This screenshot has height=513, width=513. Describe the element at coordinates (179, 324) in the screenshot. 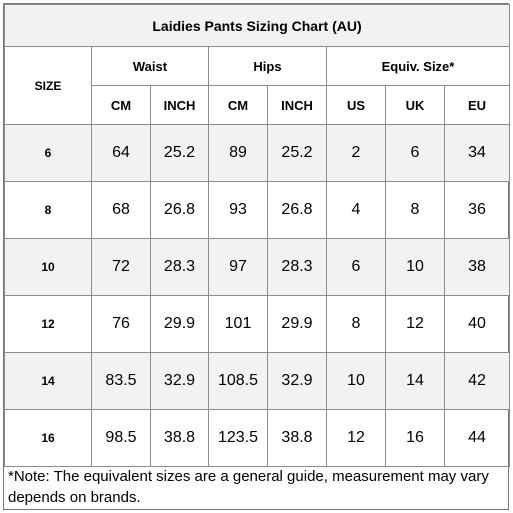

I see `waist-inch-cell: 29.9` at that location.